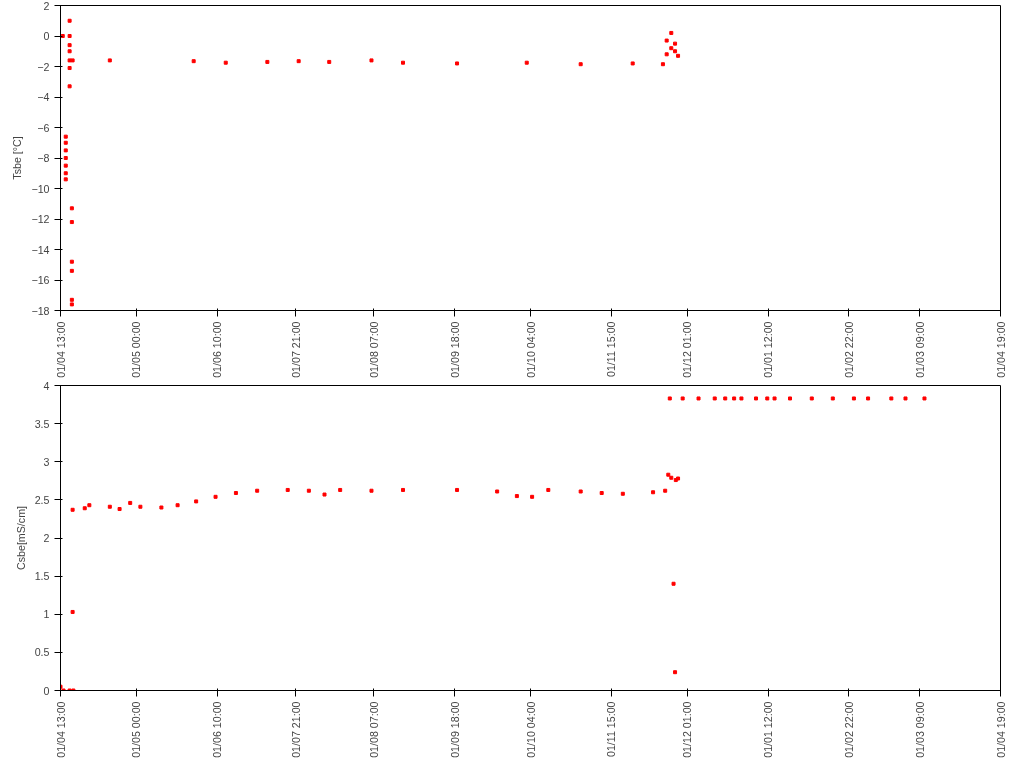  Describe the element at coordinates (43, 127) in the screenshot. I see `y-tick-label: −6` at that location.